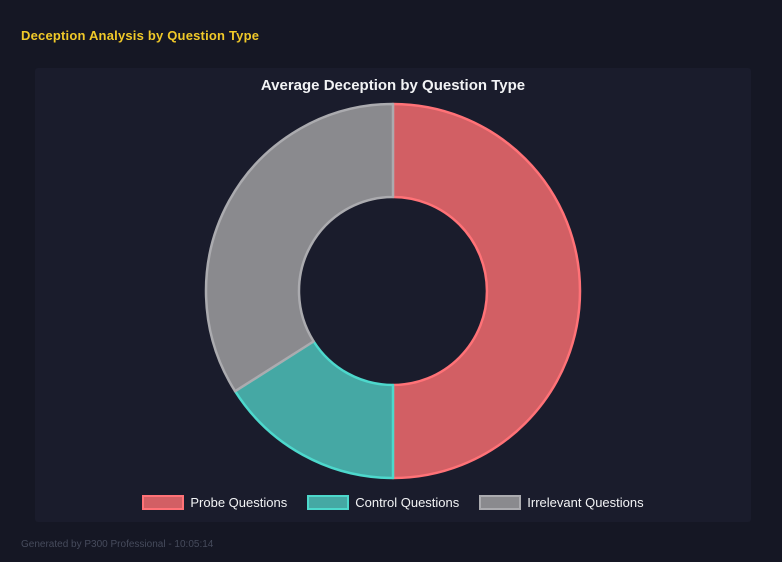 The image size is (782, 562). I want to click on legend-item-2: Irrelevant Questions, so click(561, 502).